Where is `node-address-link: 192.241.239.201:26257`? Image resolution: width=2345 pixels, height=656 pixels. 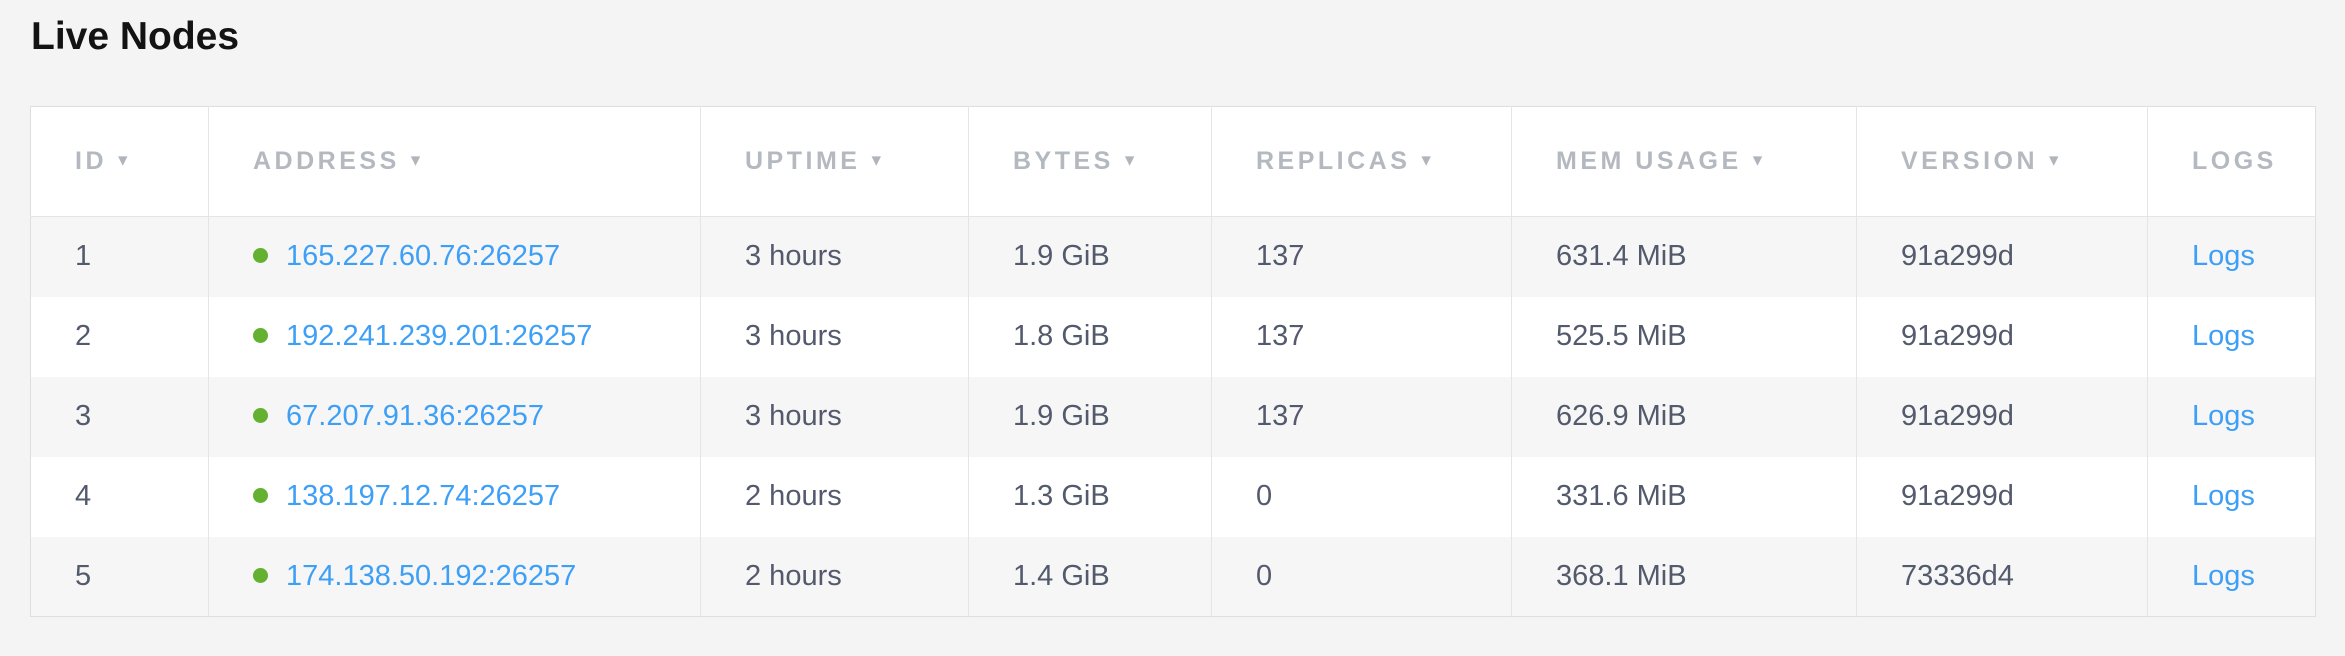
node-address-link: 192.241.239.201:26257 is located at coordinates (439, 336).